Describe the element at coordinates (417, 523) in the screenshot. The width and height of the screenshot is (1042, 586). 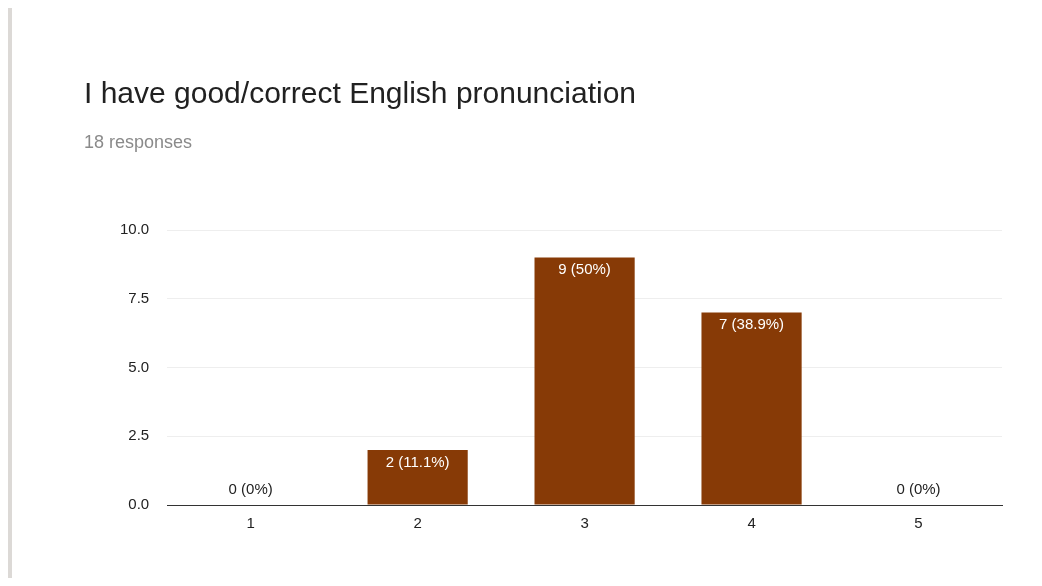
I see `x-tick-label: 2` at that location.